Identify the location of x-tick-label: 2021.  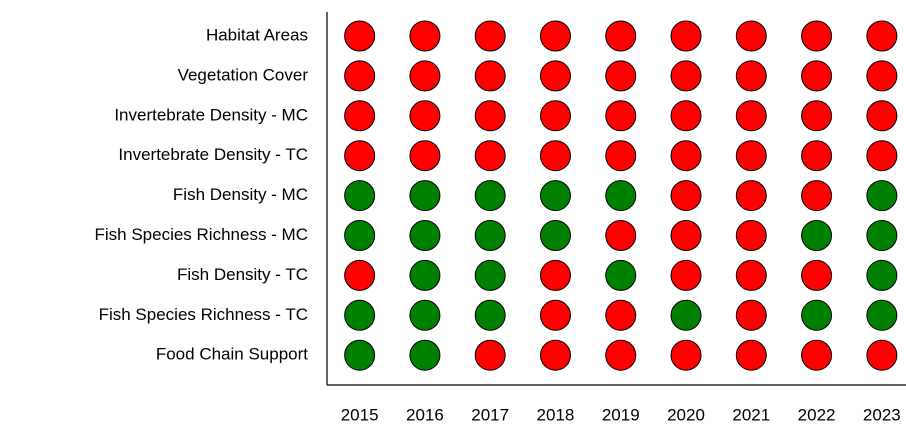
(751, 414).